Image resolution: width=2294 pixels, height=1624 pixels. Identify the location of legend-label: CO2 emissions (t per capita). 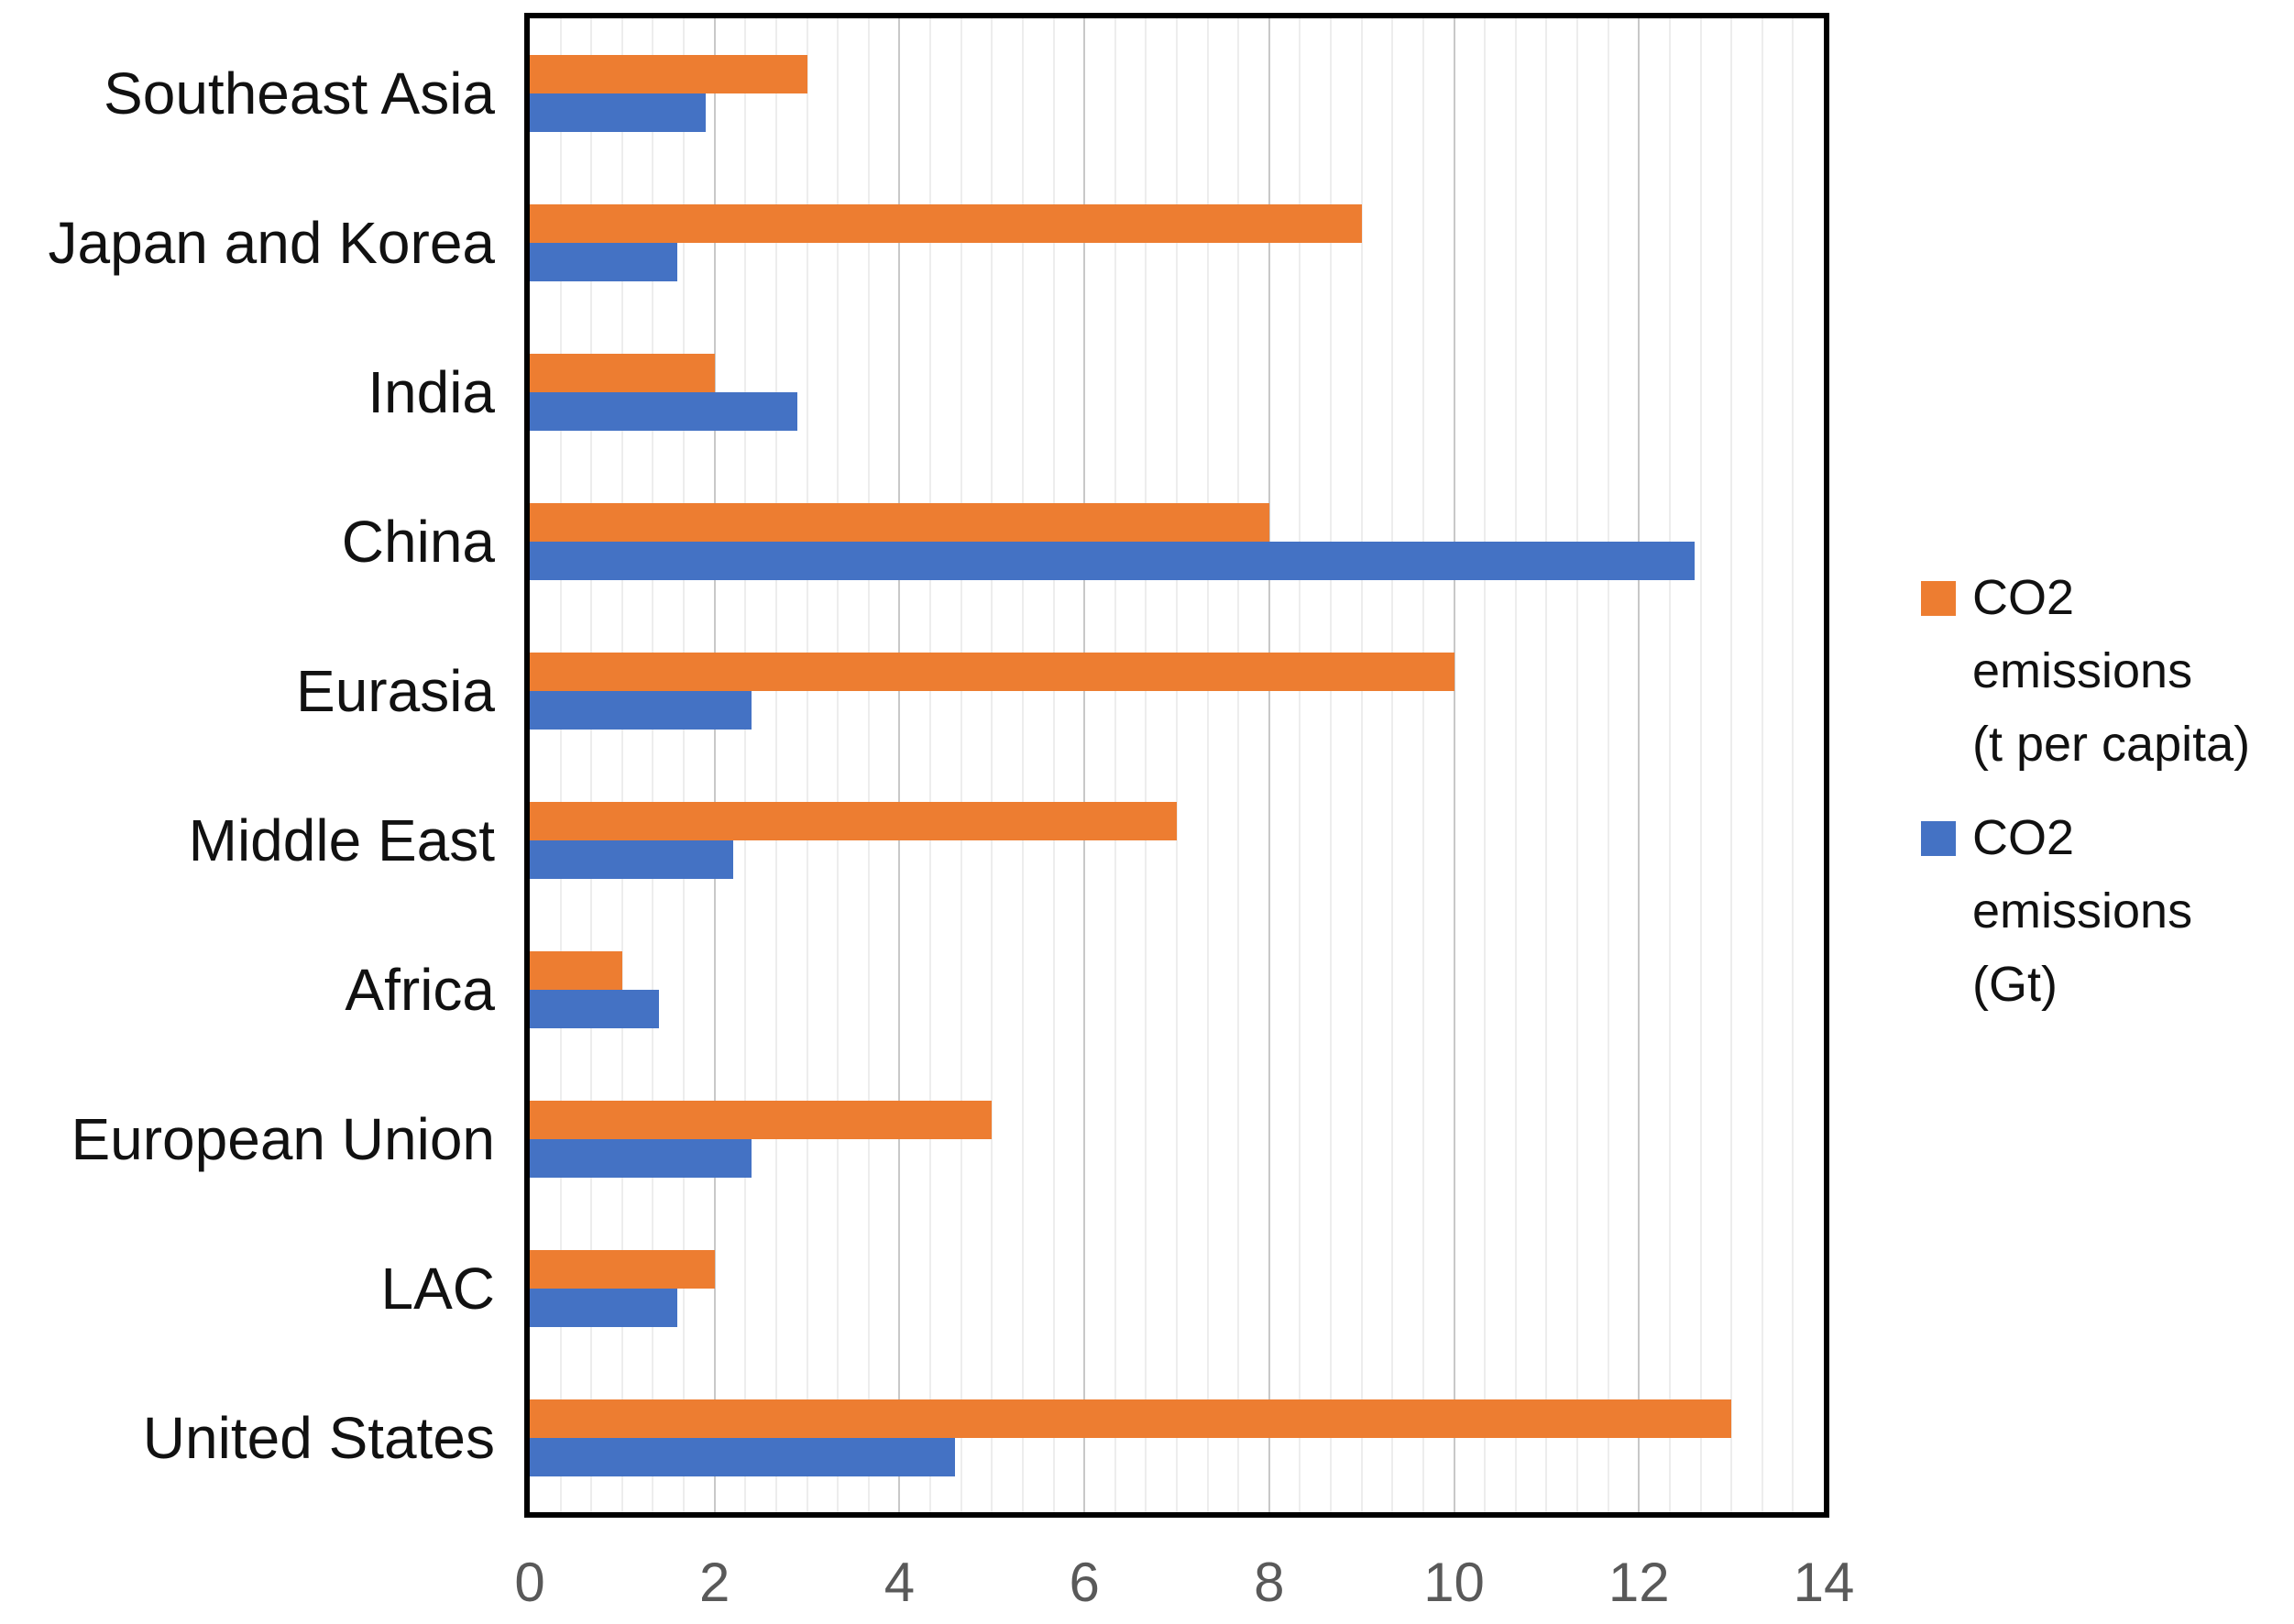
(2111, 671).